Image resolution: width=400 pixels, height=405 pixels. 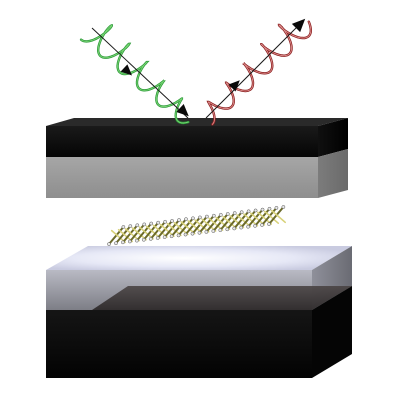 I want to click on bottom-mirror-top-face, so click(x=199, y=258).